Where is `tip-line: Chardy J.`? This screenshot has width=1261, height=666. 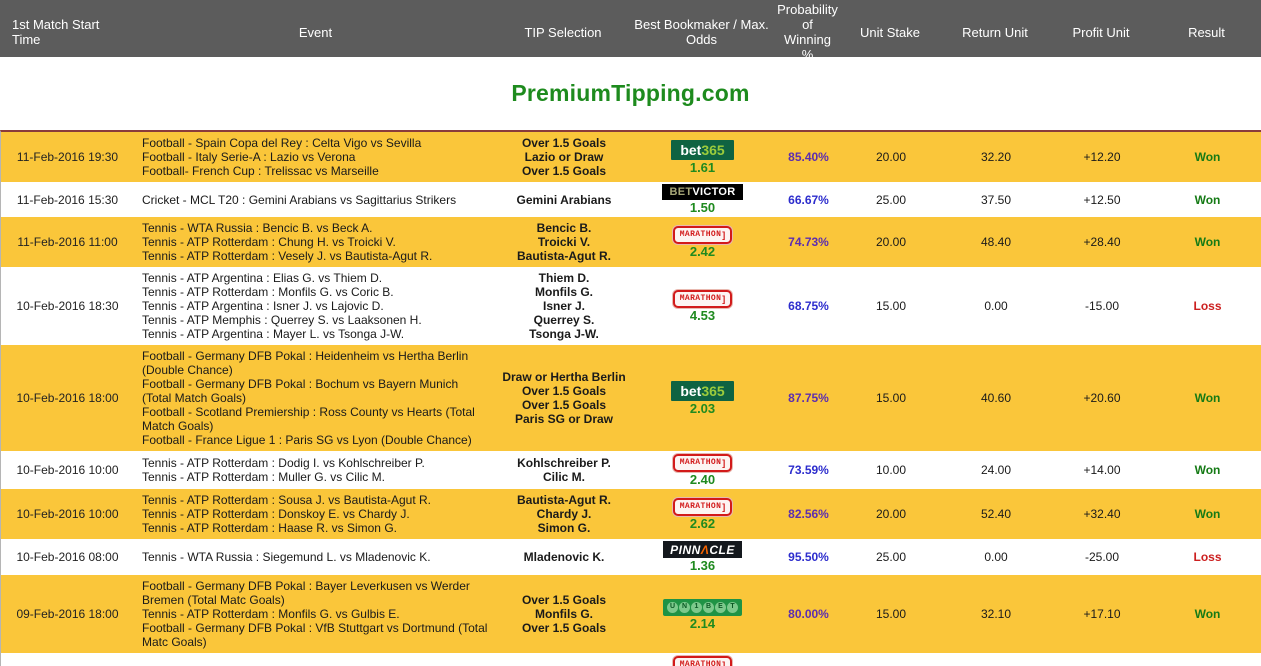 tip-line: Chardy J. is located at coordinates (564, 514).